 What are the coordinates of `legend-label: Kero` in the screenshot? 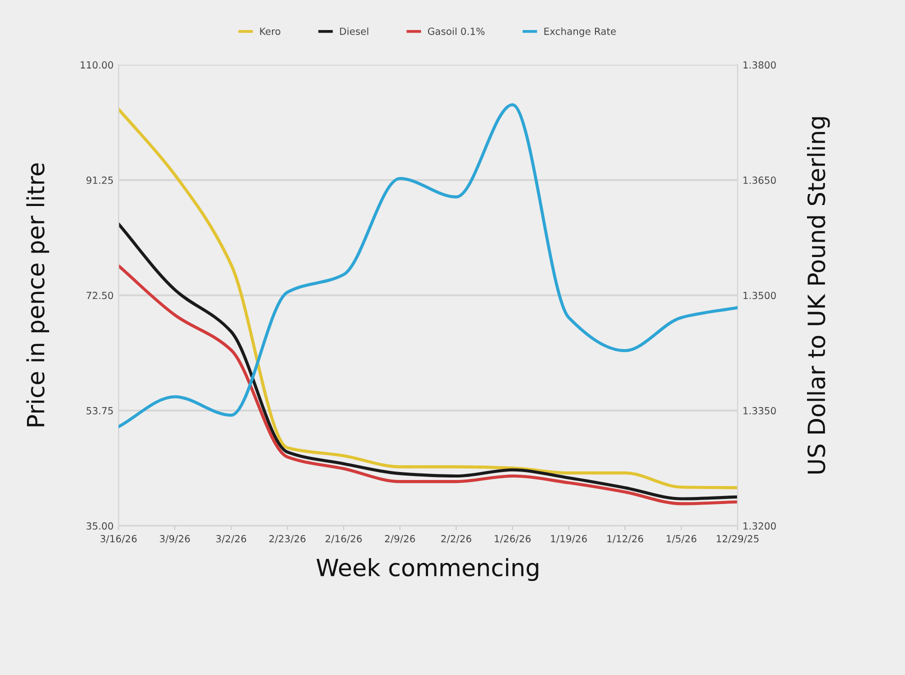 It's located at (270, 31).